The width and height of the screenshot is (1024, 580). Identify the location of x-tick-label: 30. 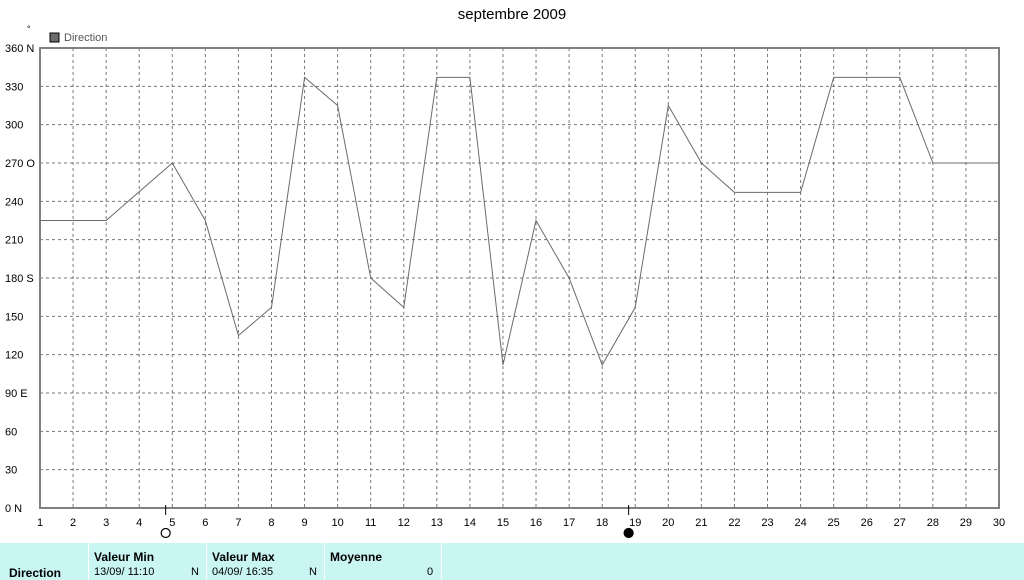
(999, 523).